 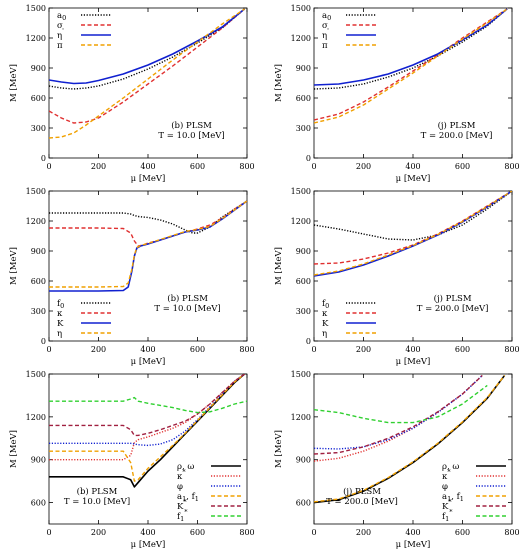 What do you see at coordinates (60, 26) in the screenshot?
I see `legend-label: σ` at bounding box center [60, 26].